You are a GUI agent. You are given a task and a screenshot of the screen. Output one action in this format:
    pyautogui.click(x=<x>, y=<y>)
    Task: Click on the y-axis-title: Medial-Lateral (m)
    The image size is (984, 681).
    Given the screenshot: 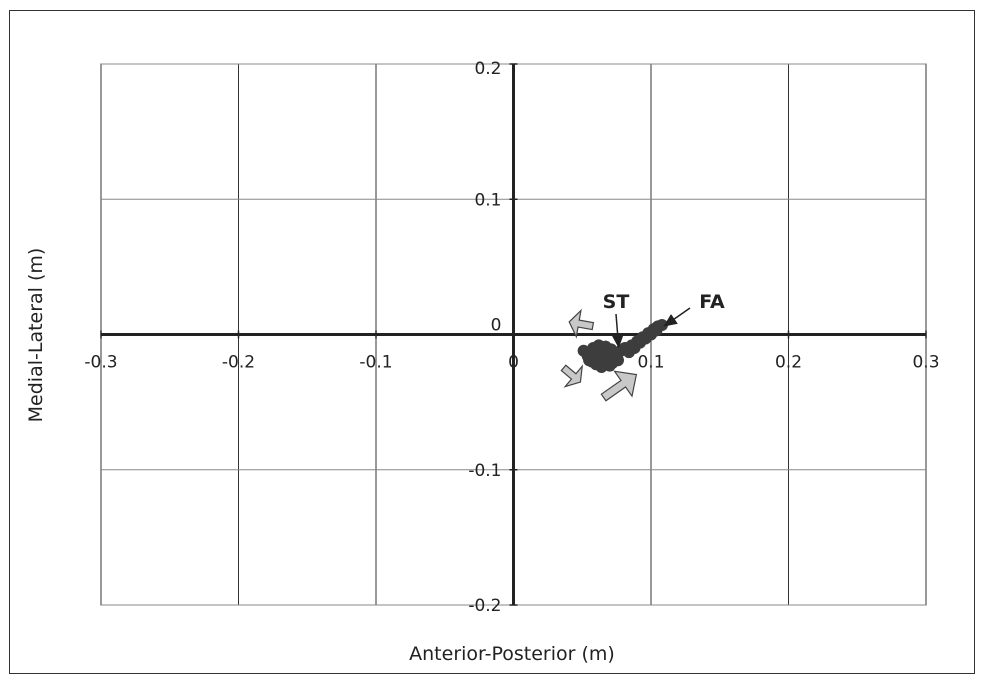 What is the action you would take?
    pyautogui.click(x=36, y=335)
    